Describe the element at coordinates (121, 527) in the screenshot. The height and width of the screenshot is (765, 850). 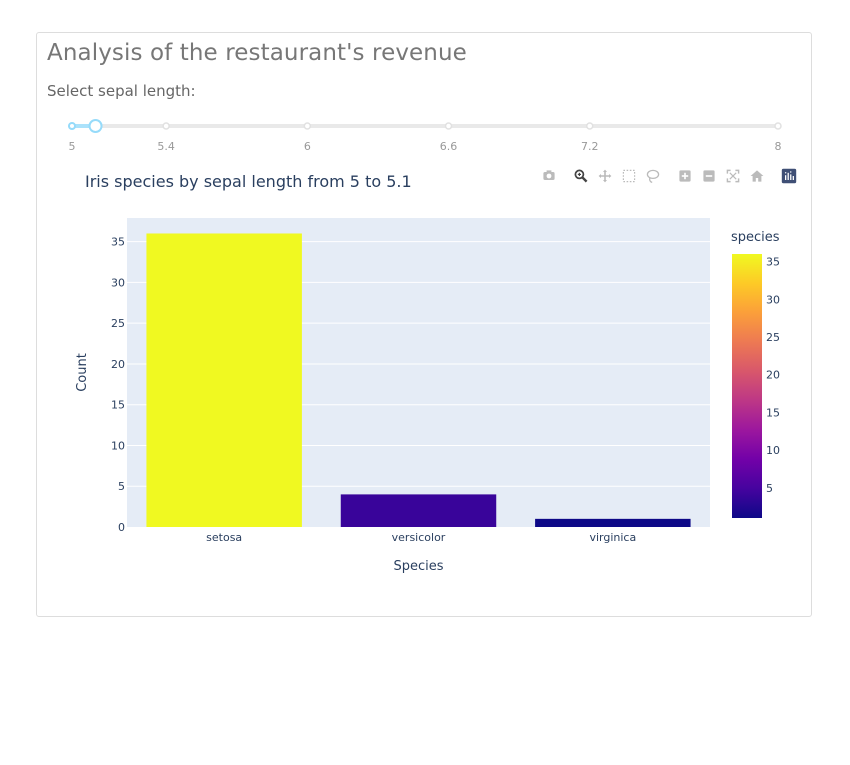
I see `y-tick-label: 0` at that location.